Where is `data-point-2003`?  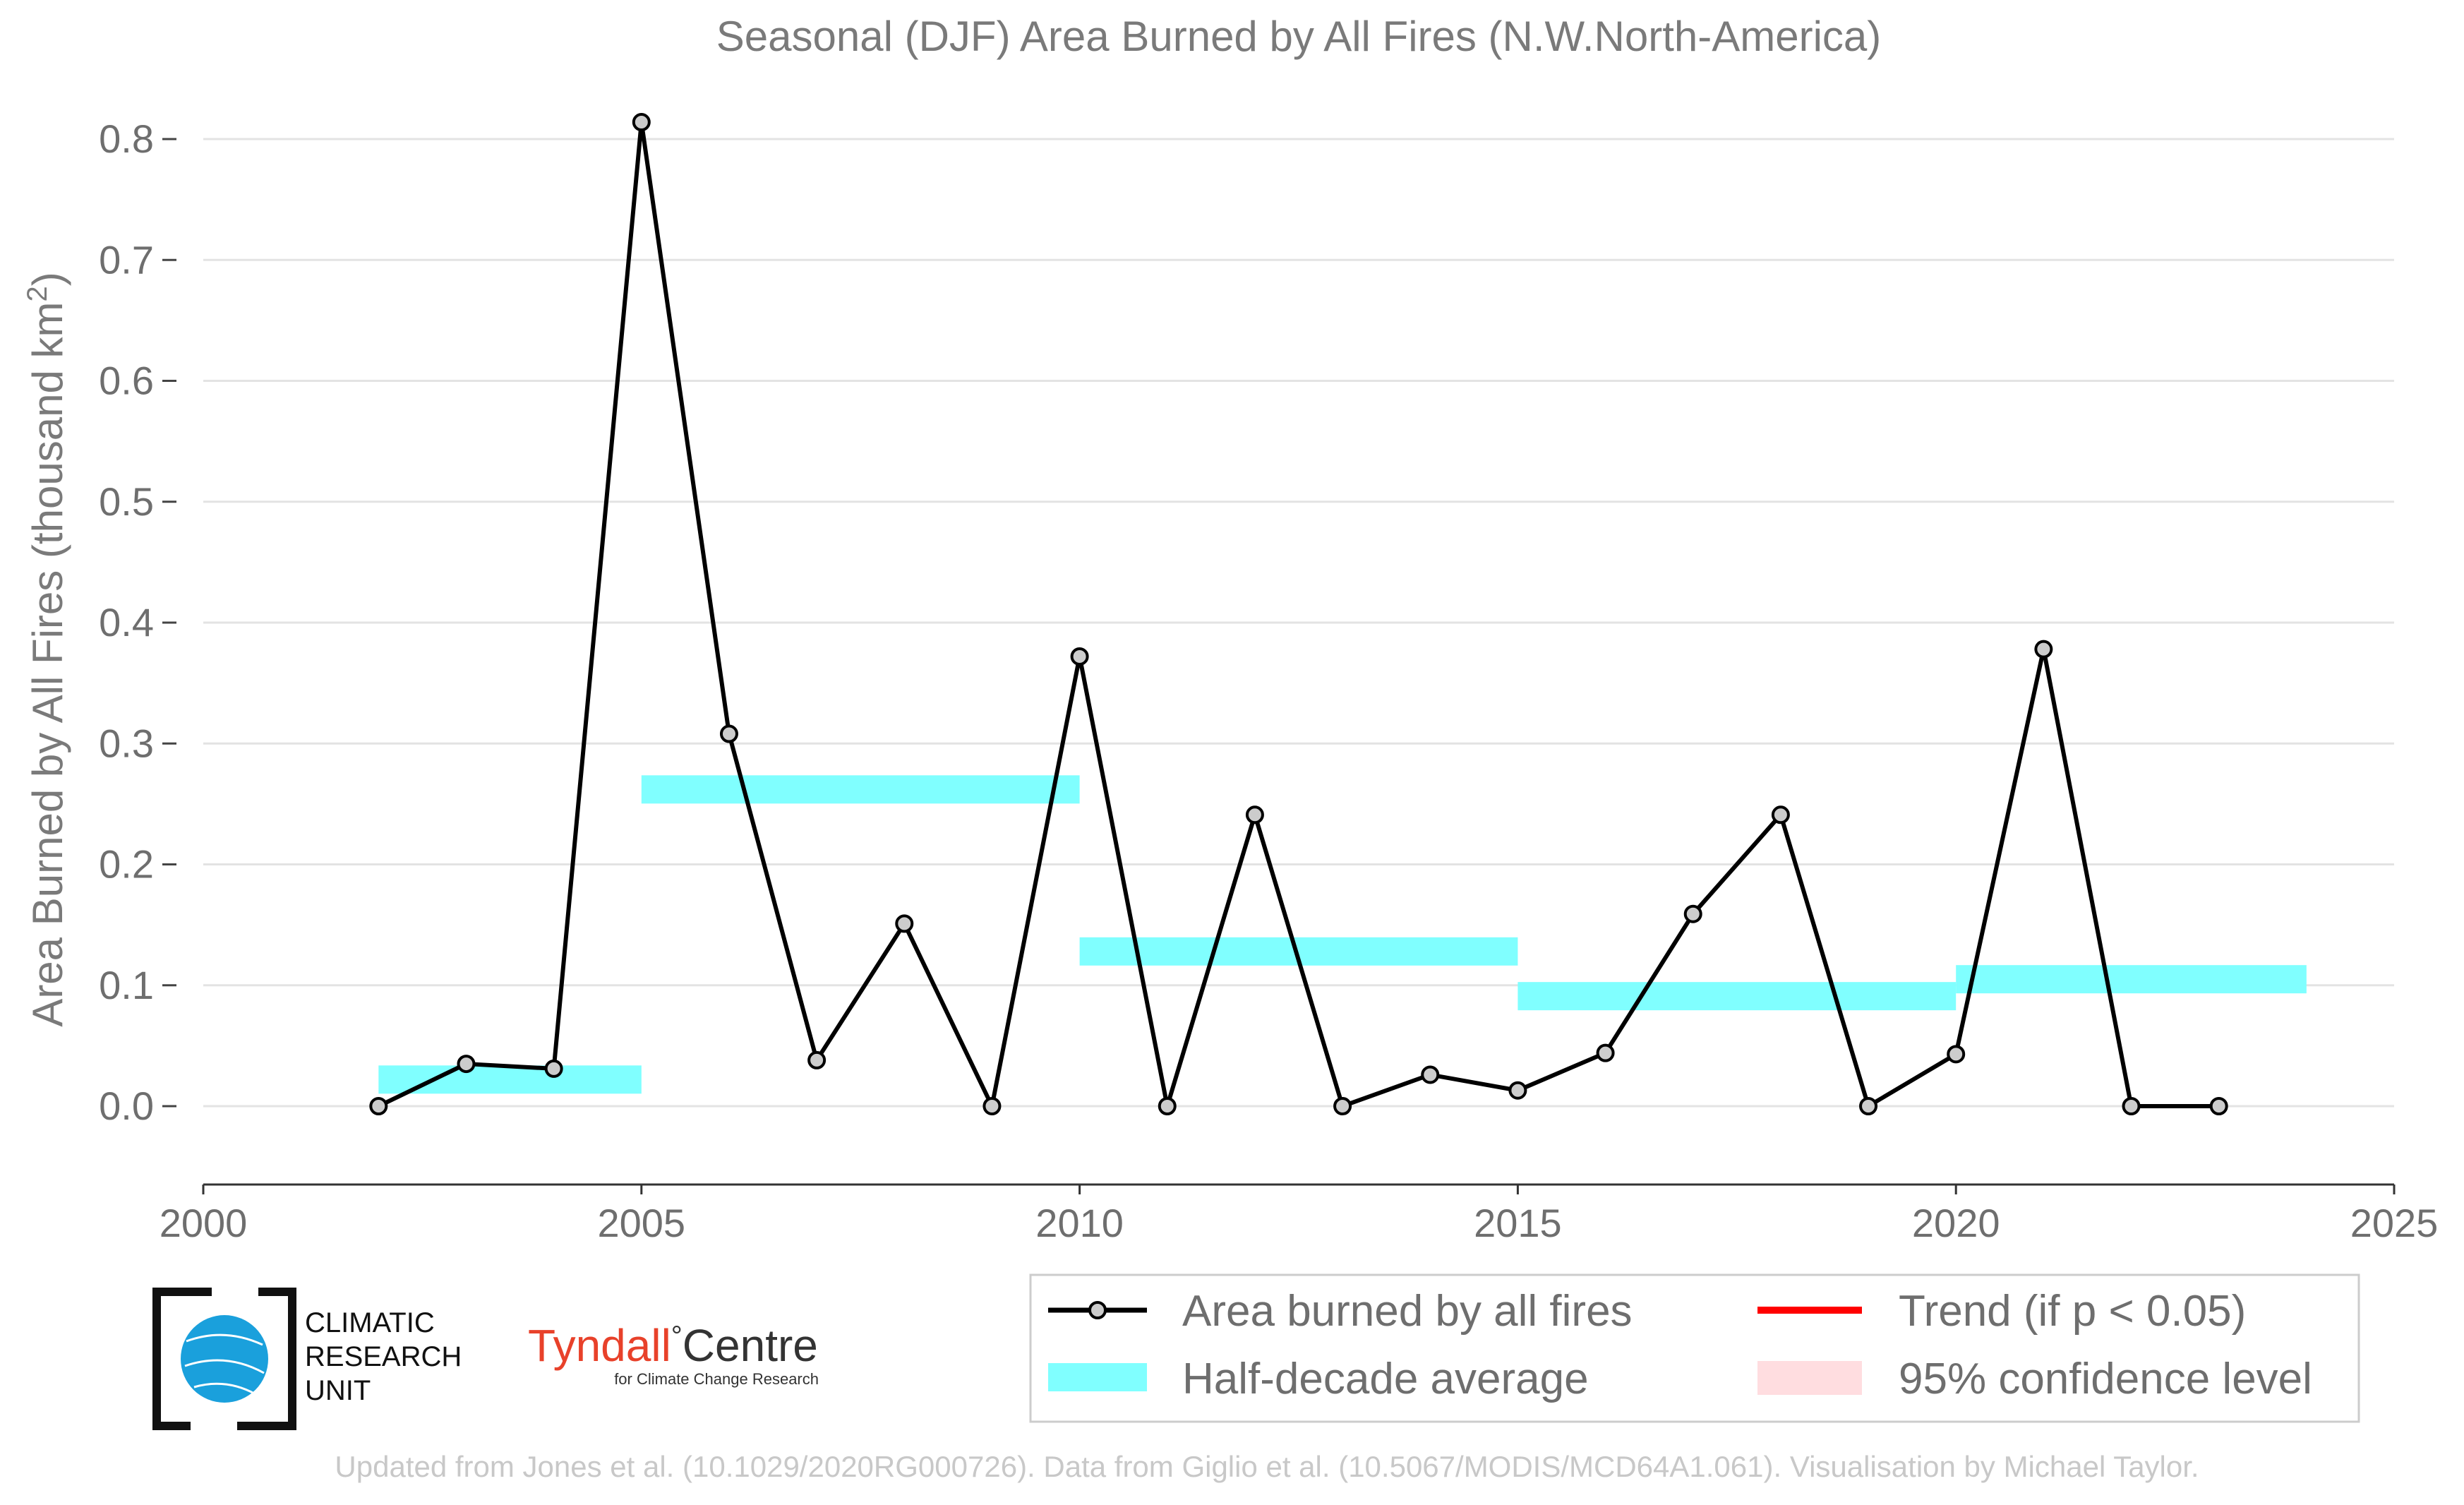 data-point-2003 is located at coordinates (466, 1064).